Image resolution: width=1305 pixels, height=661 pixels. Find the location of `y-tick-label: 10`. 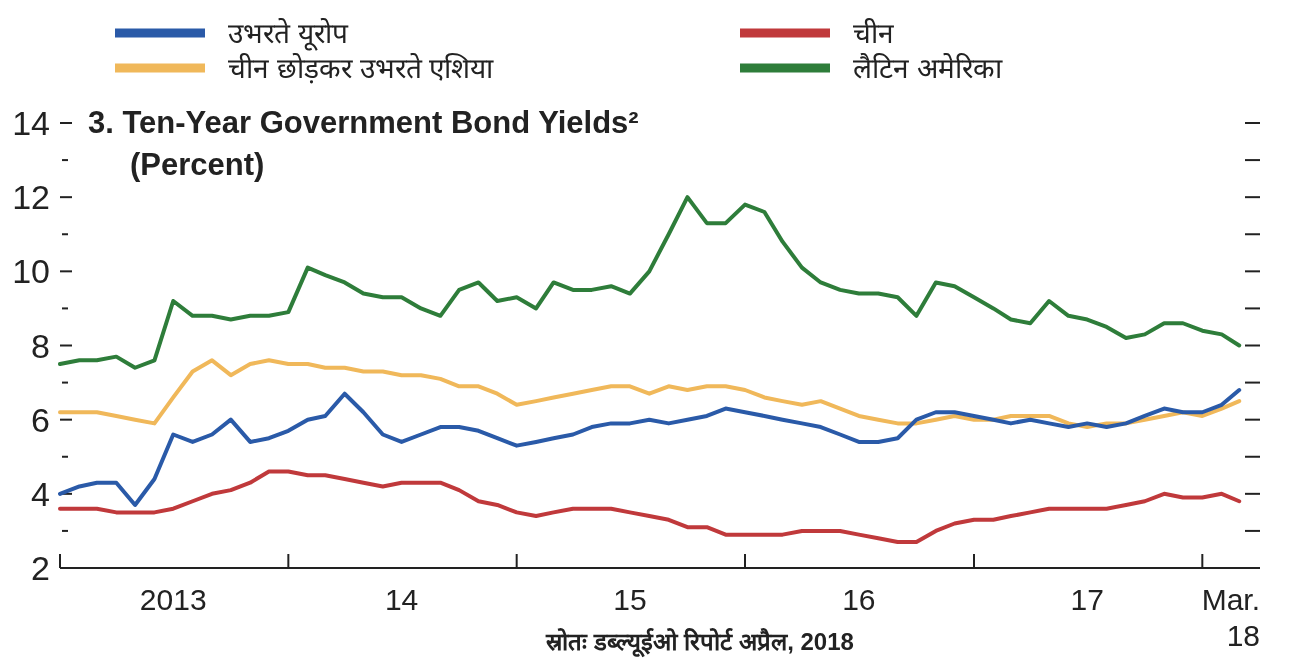

y-tick-label: 10 is located at coordinates (31, 271).